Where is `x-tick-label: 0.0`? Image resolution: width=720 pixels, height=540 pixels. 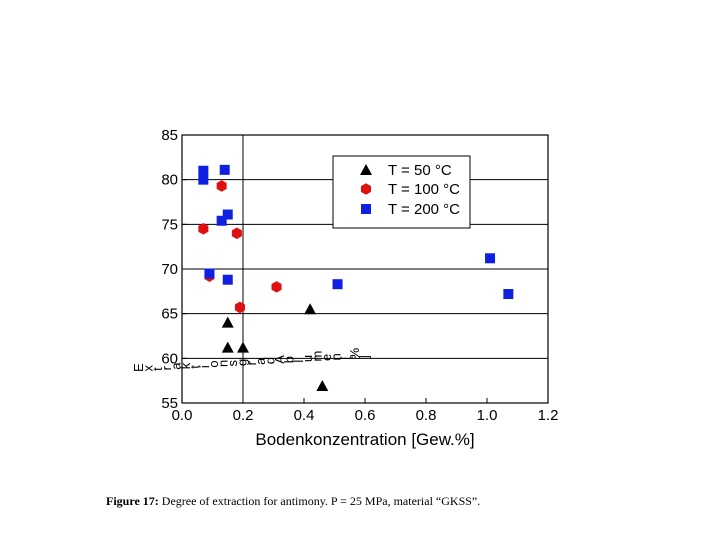 x-tick-label: 0.0 is located at coordinates (182, 415).